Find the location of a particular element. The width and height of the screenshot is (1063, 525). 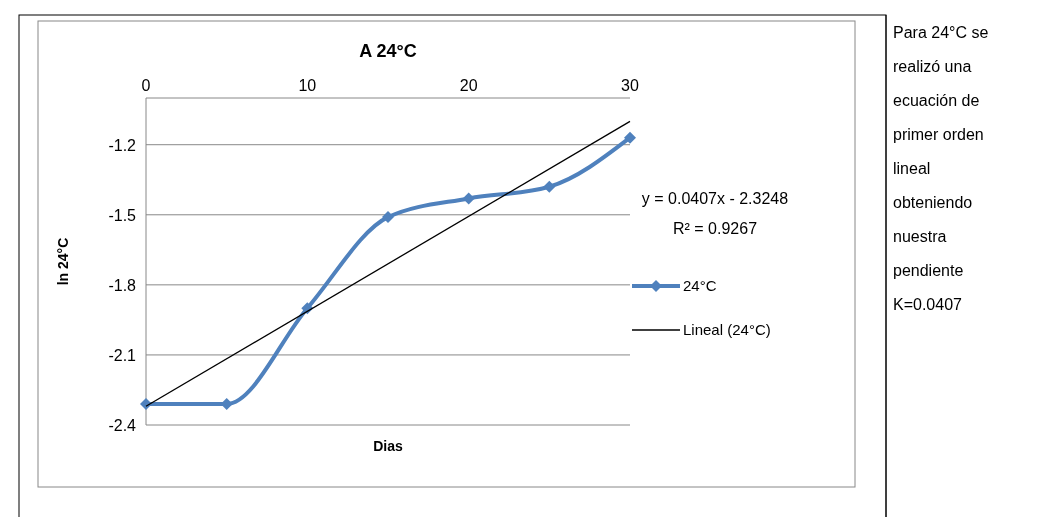

y-axis-title: ln 24°C is located at coordinates (63, 261).